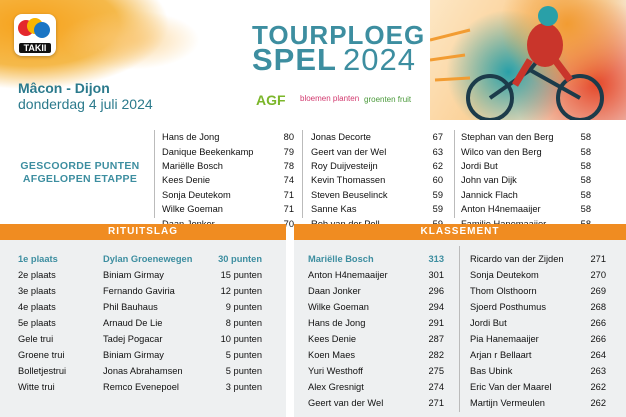  I want to click on table-row: Eric Van der Maarel 262, so click(538, 387).